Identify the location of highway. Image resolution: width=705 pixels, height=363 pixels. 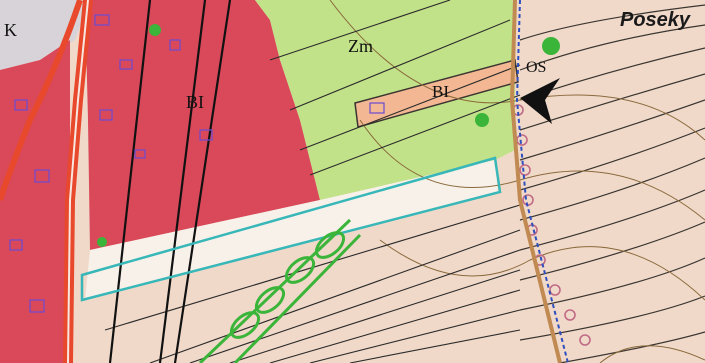
(46, 181).